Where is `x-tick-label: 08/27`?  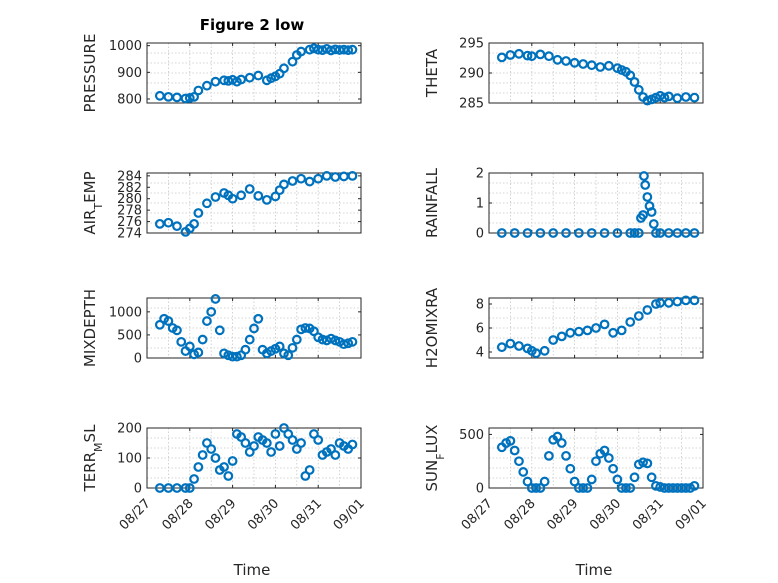 x-tick-label: 08/27 is located at coordinates (135, 514).